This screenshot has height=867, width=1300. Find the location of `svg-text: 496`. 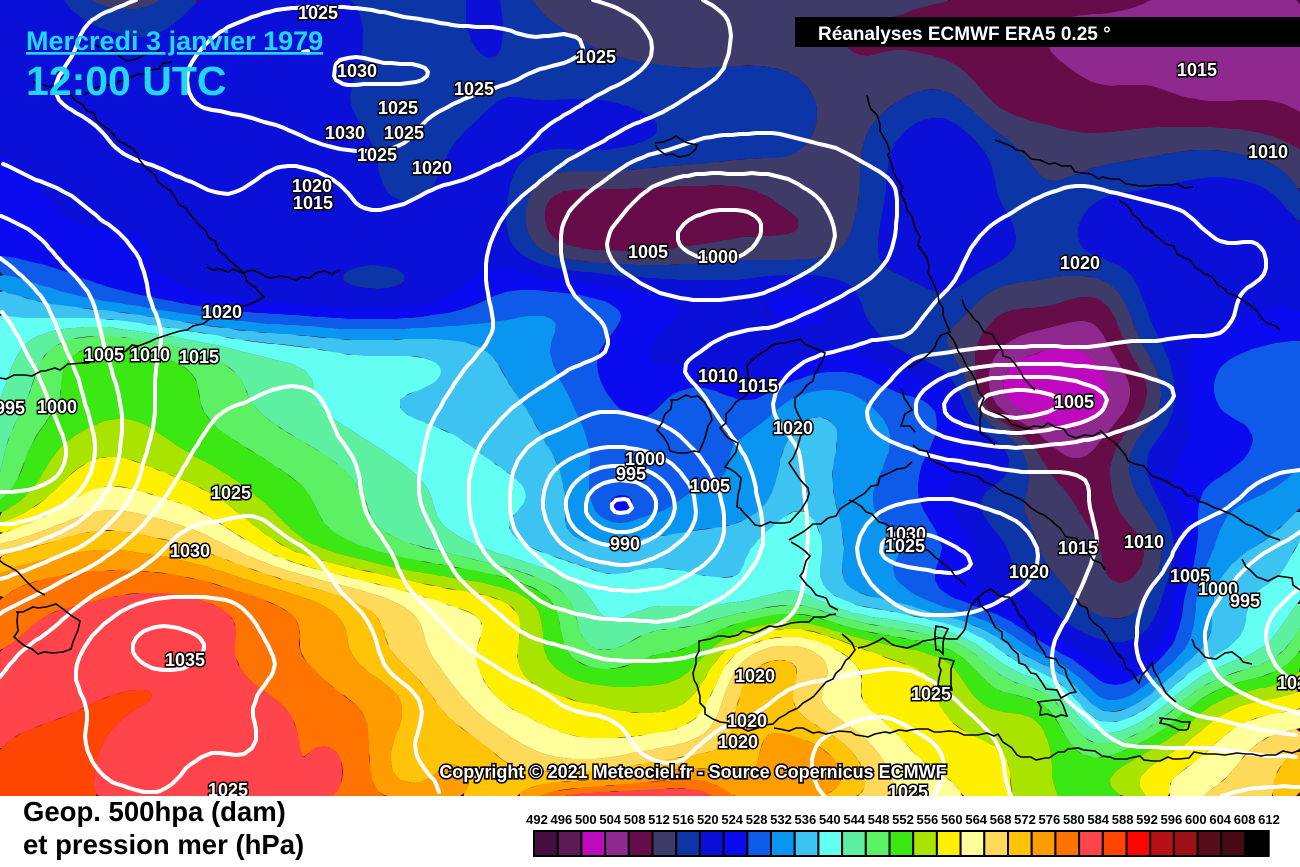

svg-text: 496 is located at coordinates (562, 819).